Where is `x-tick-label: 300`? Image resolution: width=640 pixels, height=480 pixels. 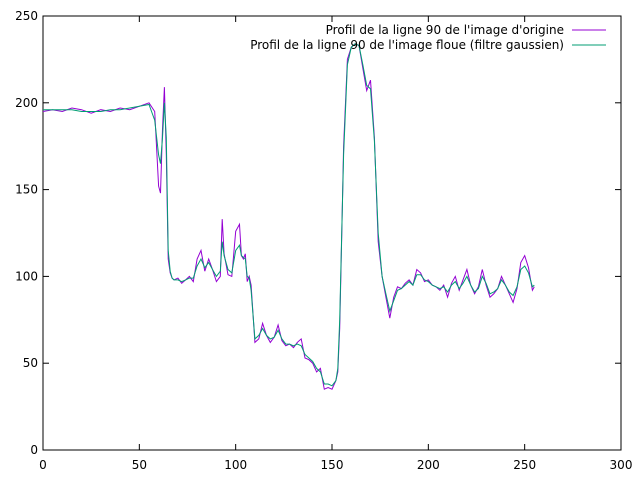 x-tick-label: 300 is located at coordinates (621, 465).